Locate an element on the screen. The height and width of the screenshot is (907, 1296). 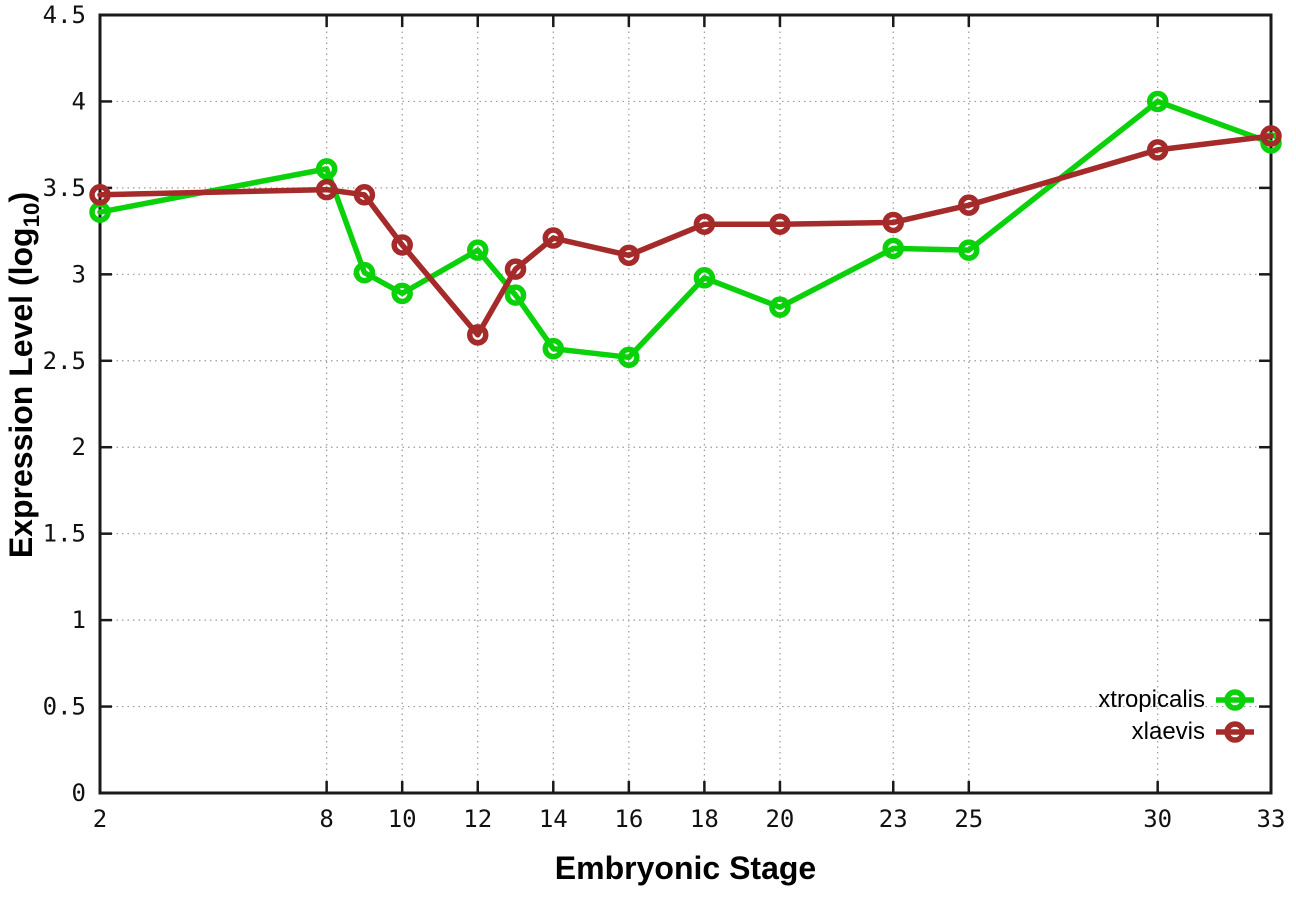
y-tick-label: 2.5 is located at coordinates (64, 361).